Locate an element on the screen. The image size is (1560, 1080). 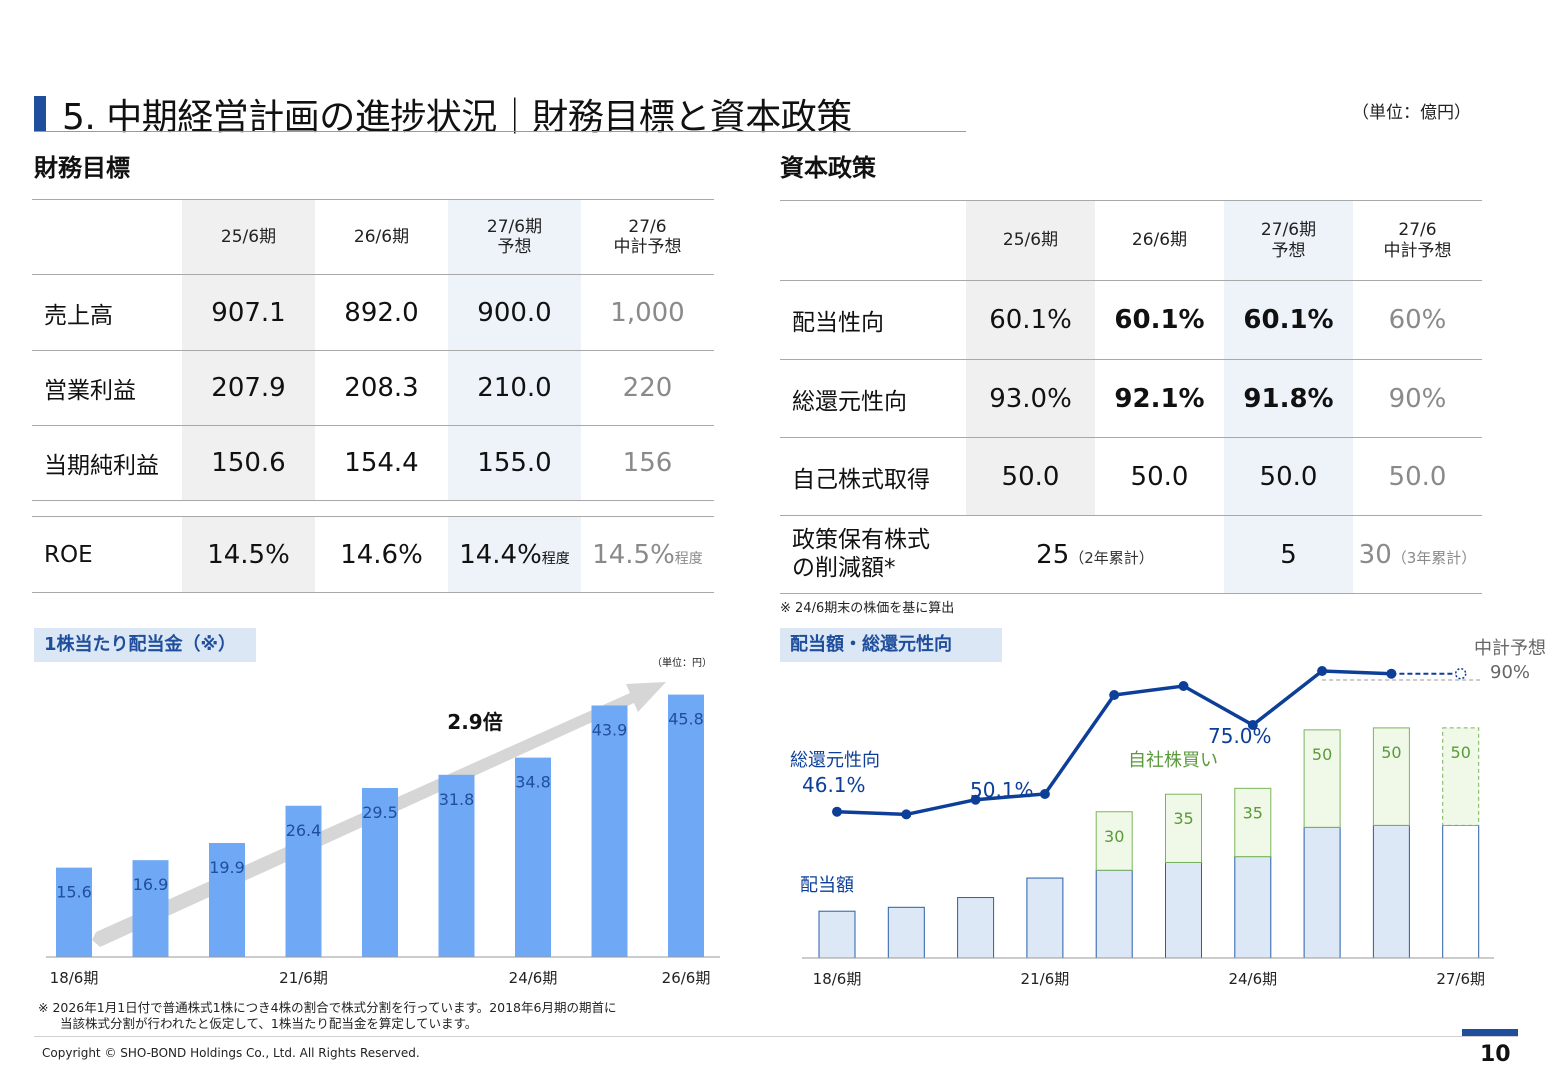
footer-rule is located at coordinates (776, 1036).